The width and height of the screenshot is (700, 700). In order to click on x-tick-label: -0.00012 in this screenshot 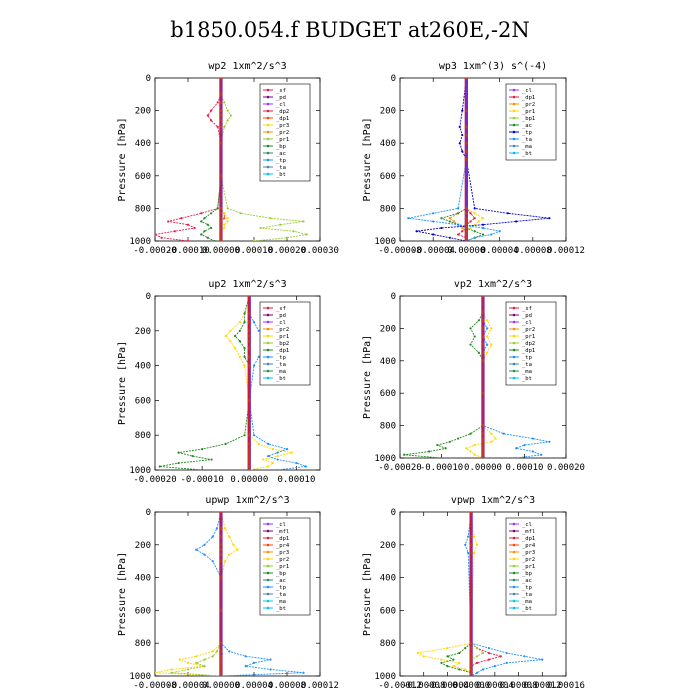, I will do `click(399, 686)`.